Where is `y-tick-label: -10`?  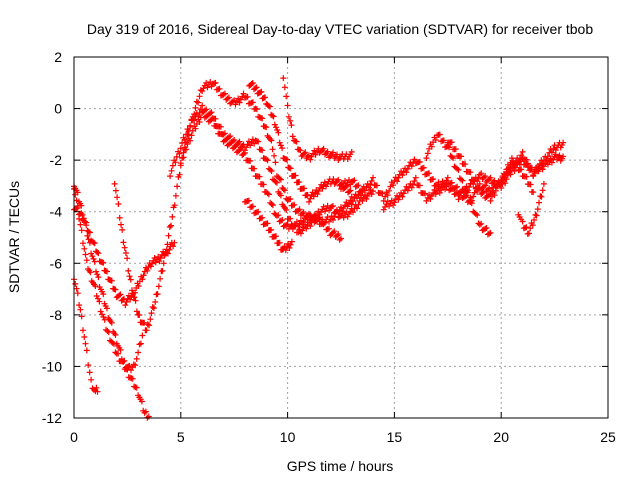
y-tick-label: -10 is located at coordinates (52, 366).